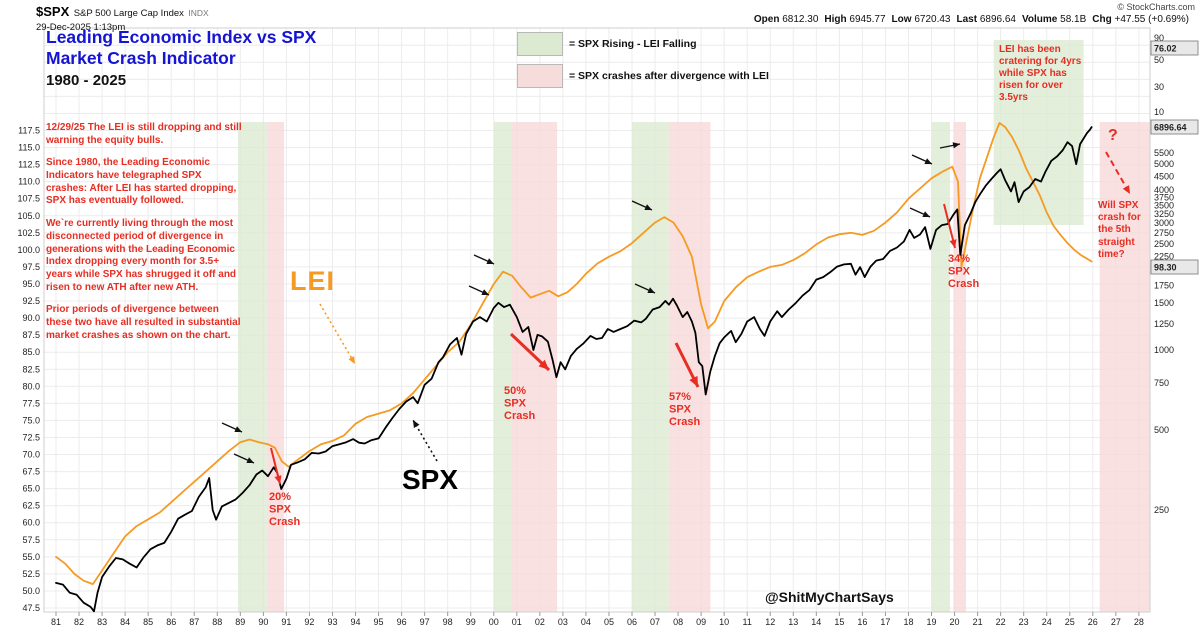 The image size is (1200, 638). I want to click on x-axis-label: 88, so click(217, 622).